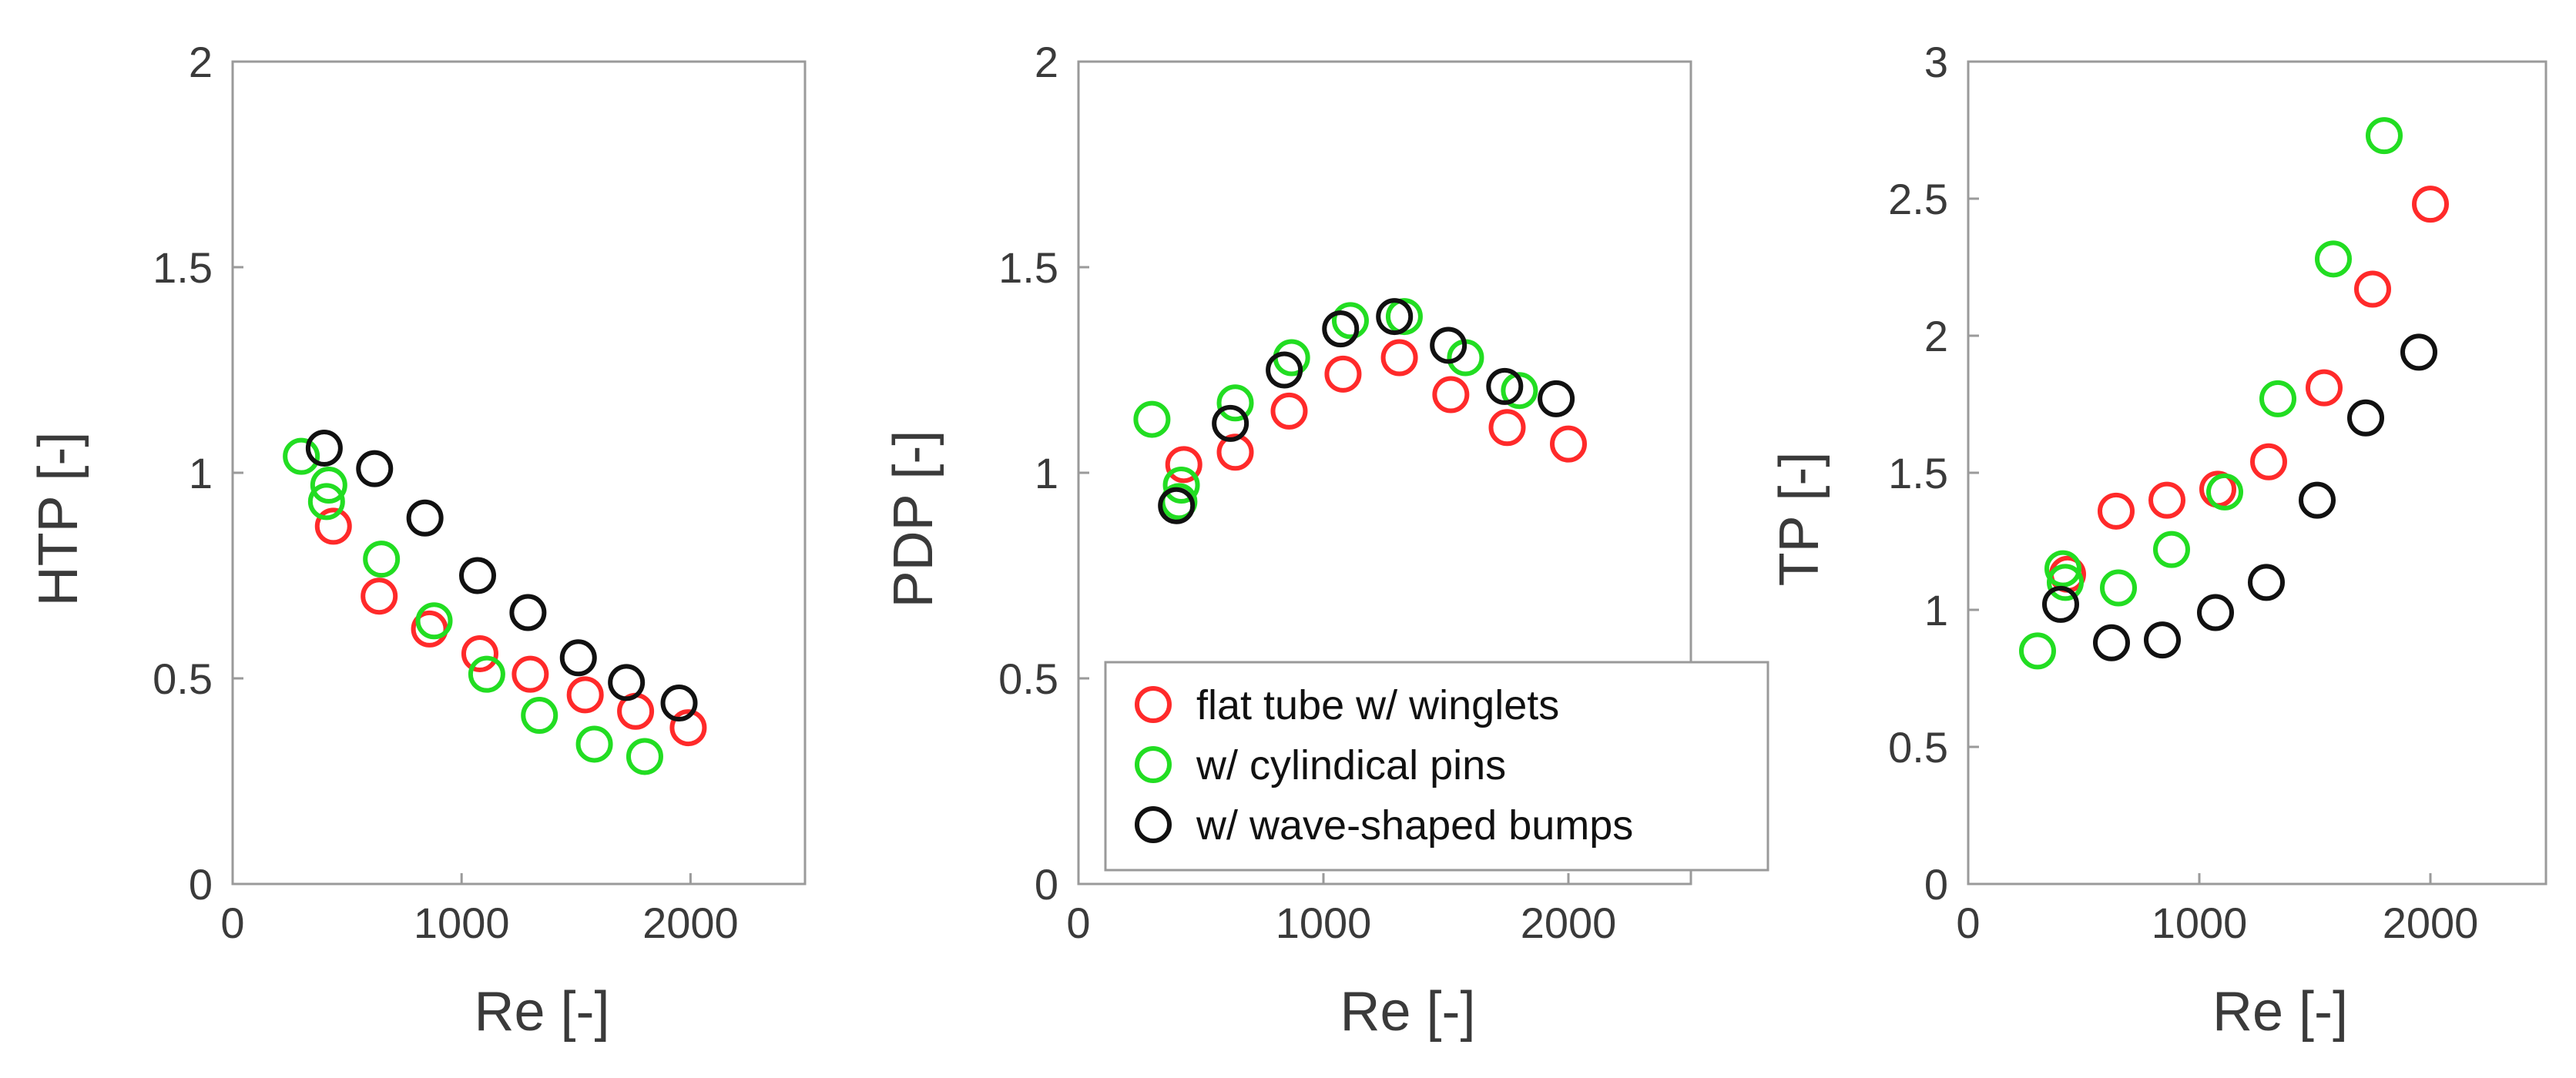 This screenshot has width=2576, height=1078. I want to click on htp-x-tick-label: 1000, so click(462, 923).